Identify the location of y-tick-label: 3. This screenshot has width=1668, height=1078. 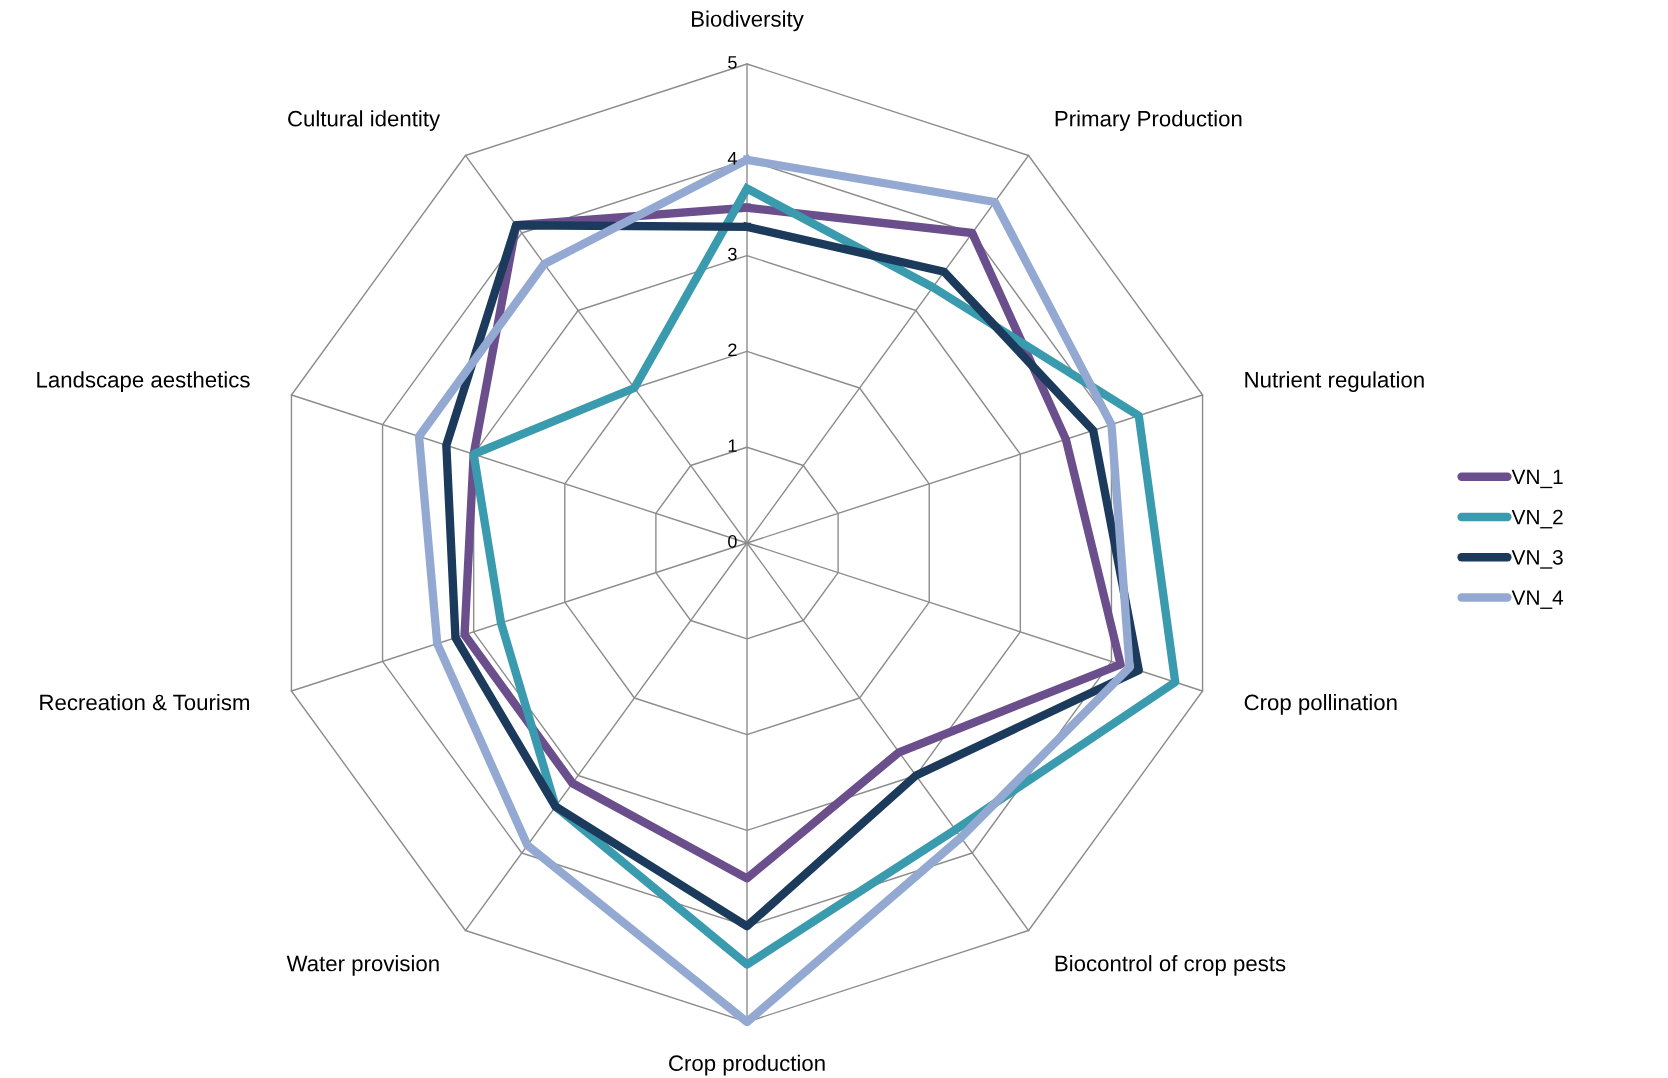
(732, 254).